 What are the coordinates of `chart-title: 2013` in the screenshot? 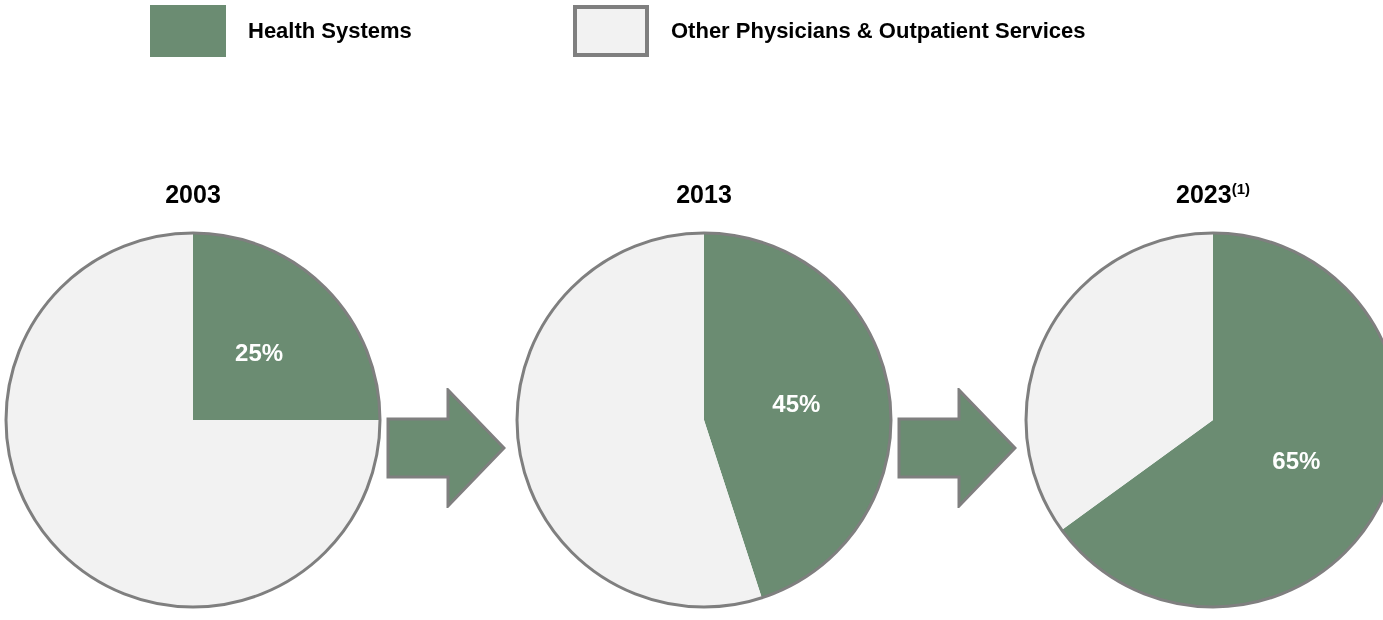 It's located at (704, 195).